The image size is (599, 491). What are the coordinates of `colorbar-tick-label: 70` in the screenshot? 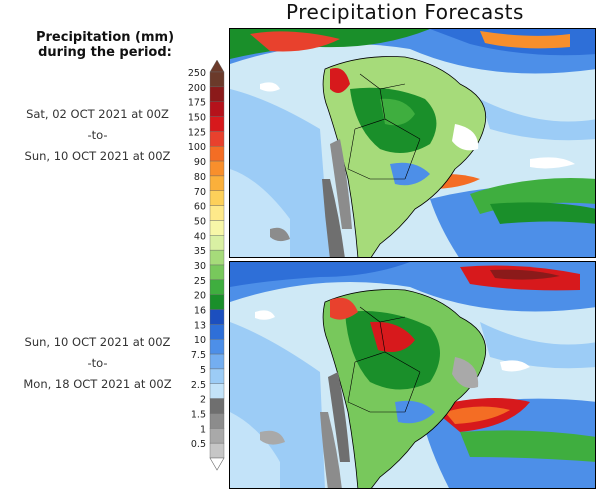 It's located at (200, 192).